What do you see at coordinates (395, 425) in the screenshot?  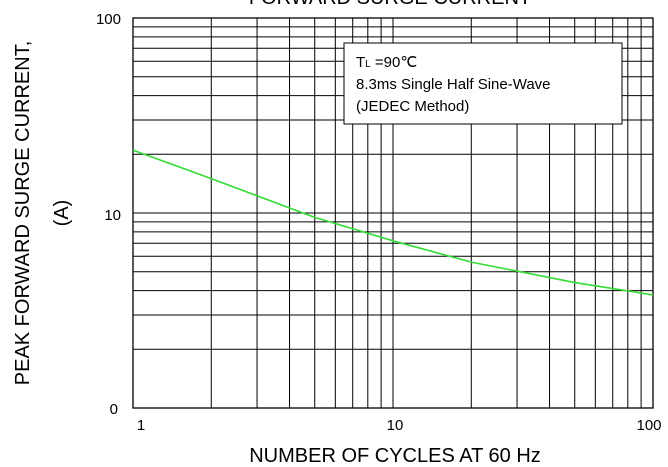 I see `x-tick-label: 10` at bounding box center [395, 425].